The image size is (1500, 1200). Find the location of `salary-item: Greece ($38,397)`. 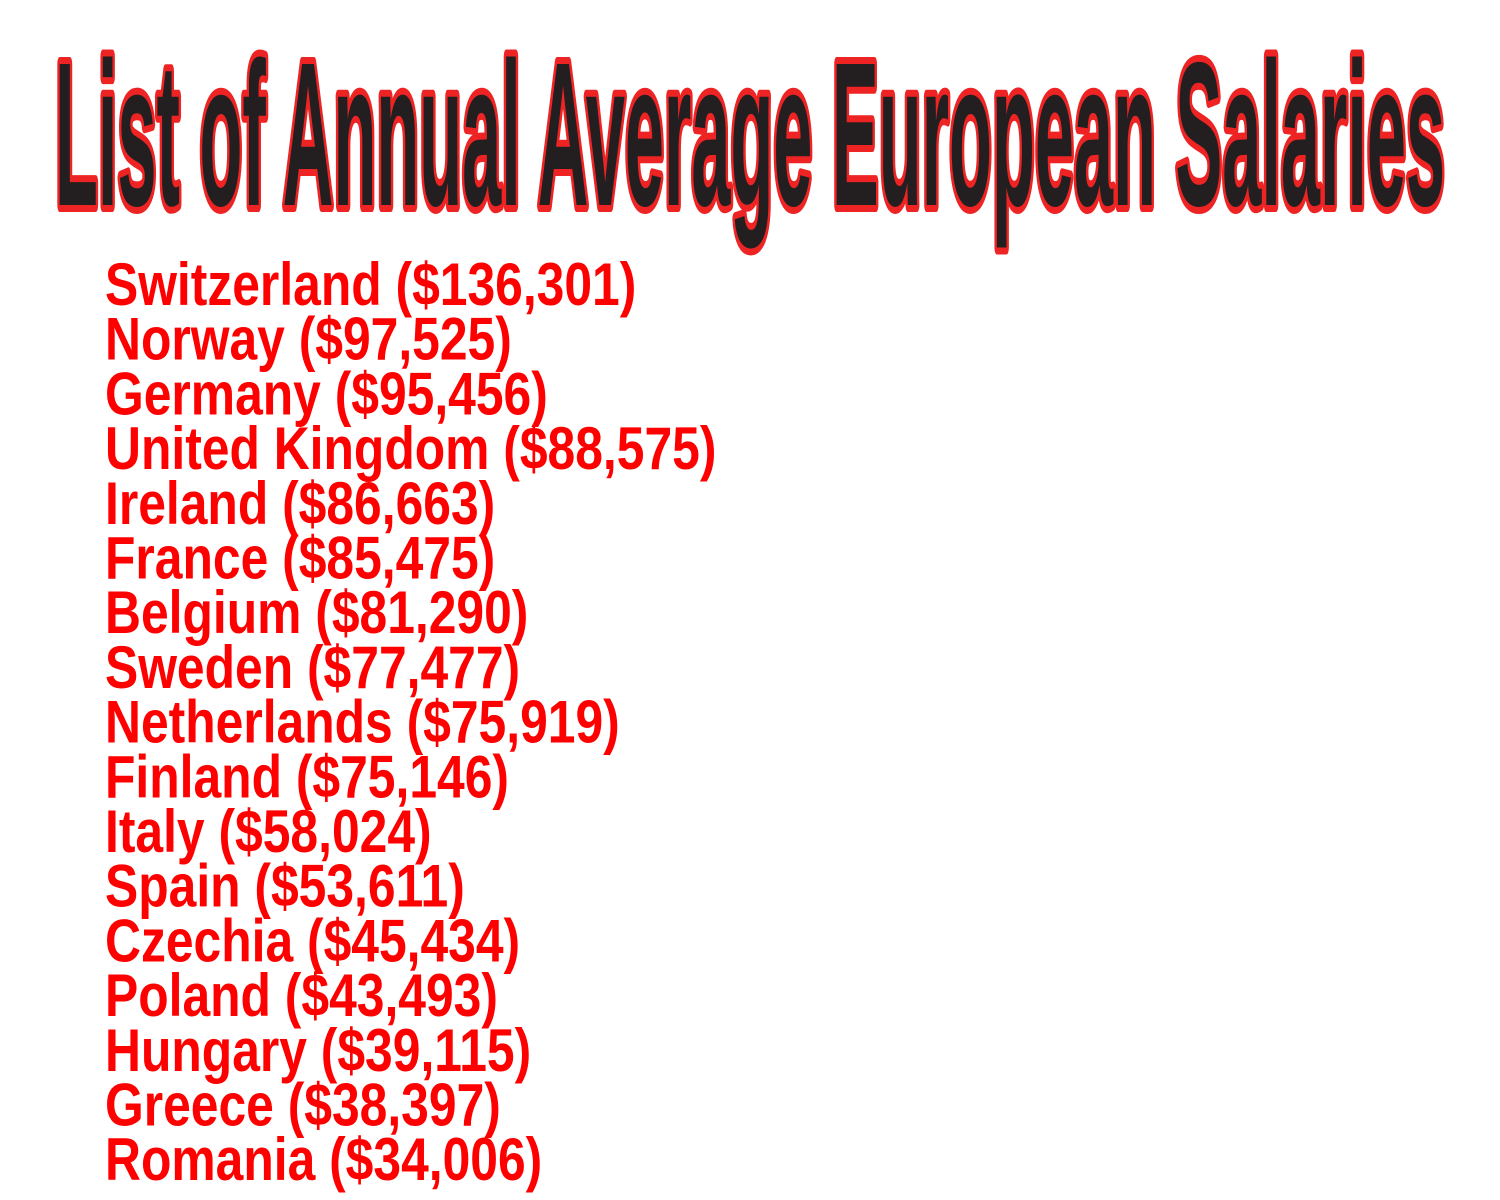

salary-item: Greece ($38,397) is located at coordinates (303, 1104).